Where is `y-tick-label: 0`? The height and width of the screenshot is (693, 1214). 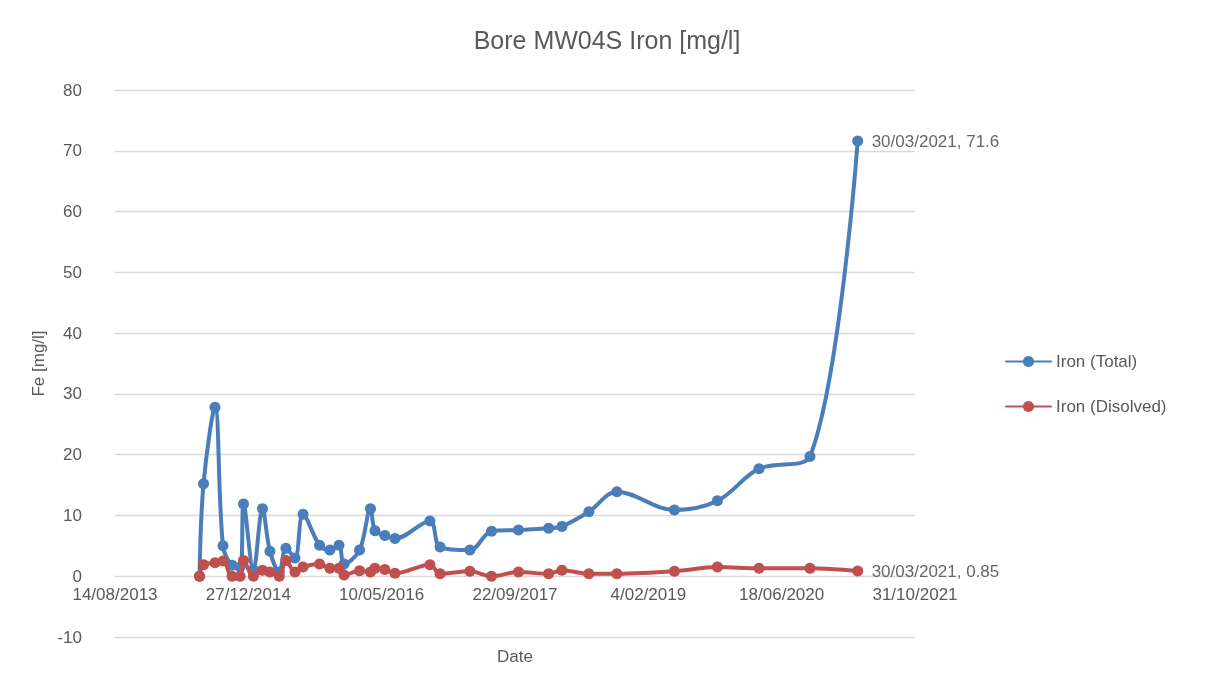
y-tick-label: 0 is located at coordinates (77, 576).